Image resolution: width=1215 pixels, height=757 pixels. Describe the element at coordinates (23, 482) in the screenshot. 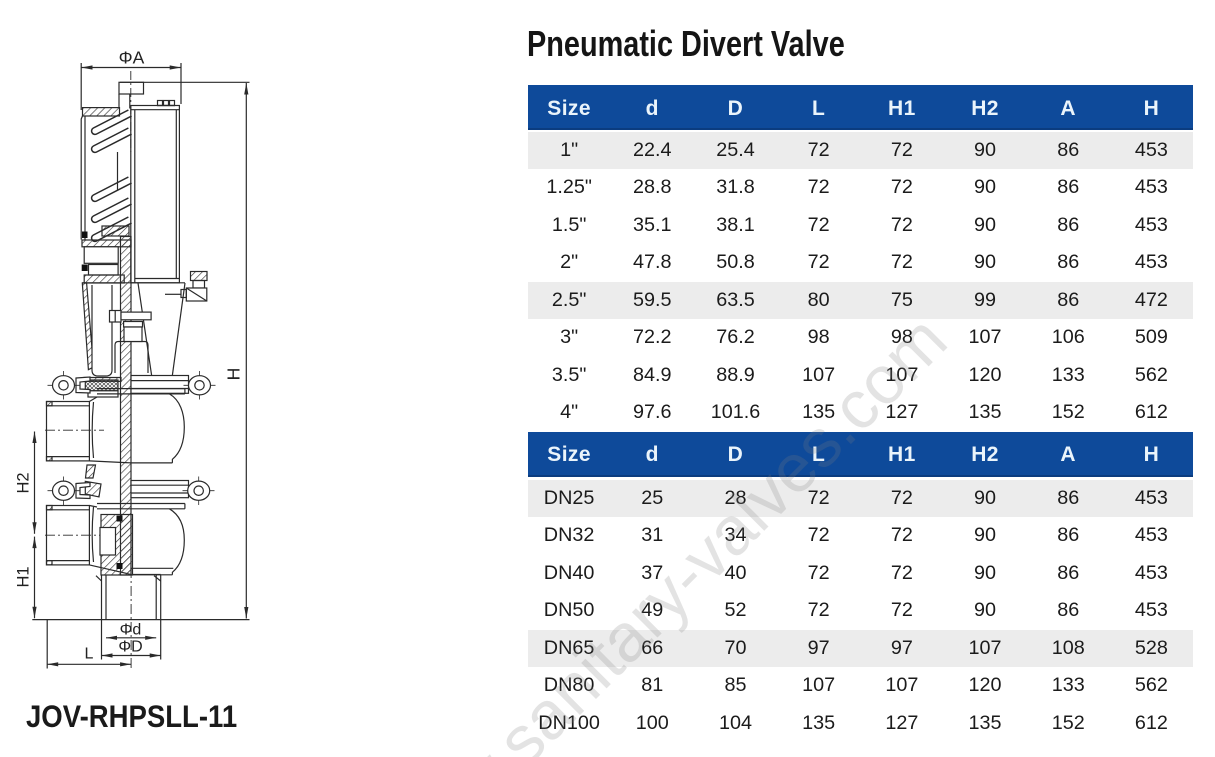

I see `svg-text: H2` at that location.